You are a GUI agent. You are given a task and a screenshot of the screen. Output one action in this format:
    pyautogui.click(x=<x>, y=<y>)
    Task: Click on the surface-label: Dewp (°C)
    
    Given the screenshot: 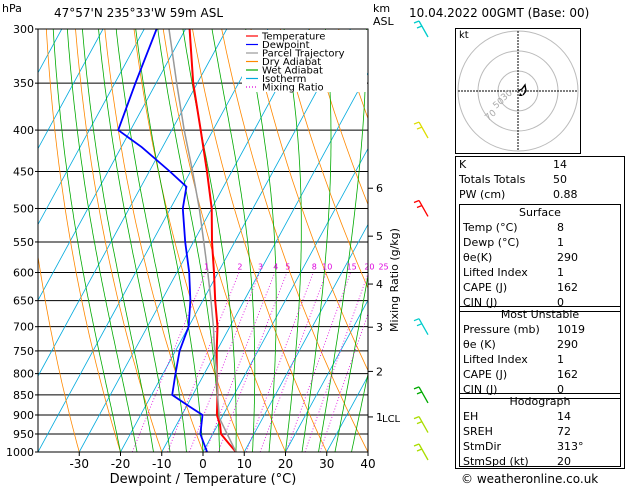 What is the action you would take?
    pyautogui.click(x=491, y=242)
    